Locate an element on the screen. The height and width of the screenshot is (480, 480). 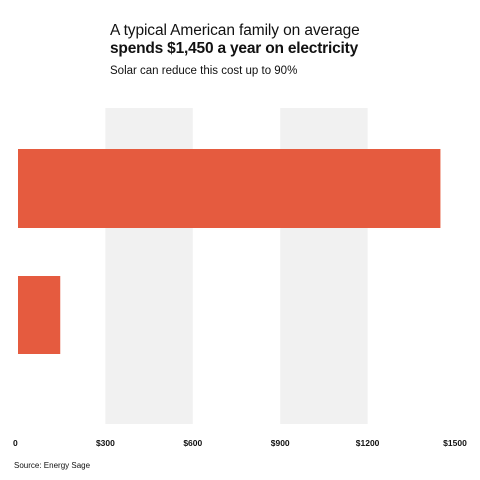
x-tick-label: $300 is located at coordinates (105, 443).